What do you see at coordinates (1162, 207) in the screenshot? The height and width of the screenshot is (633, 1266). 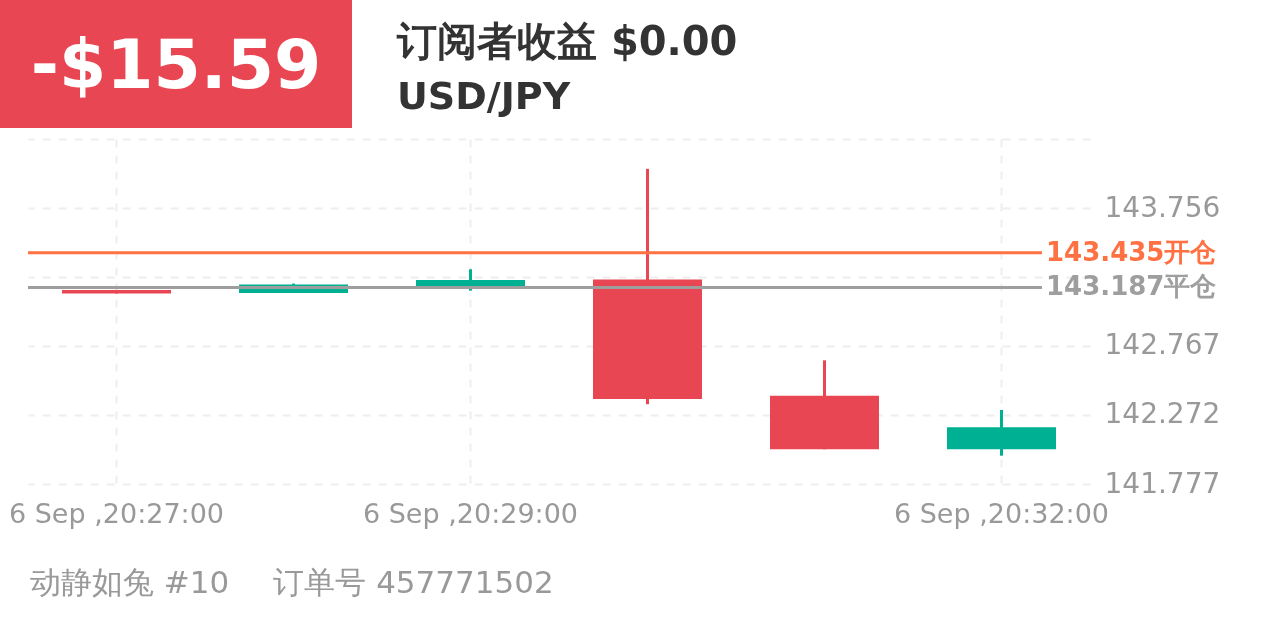 I see `y-tick-label: 143.756` at bounding box center [1162, 207].